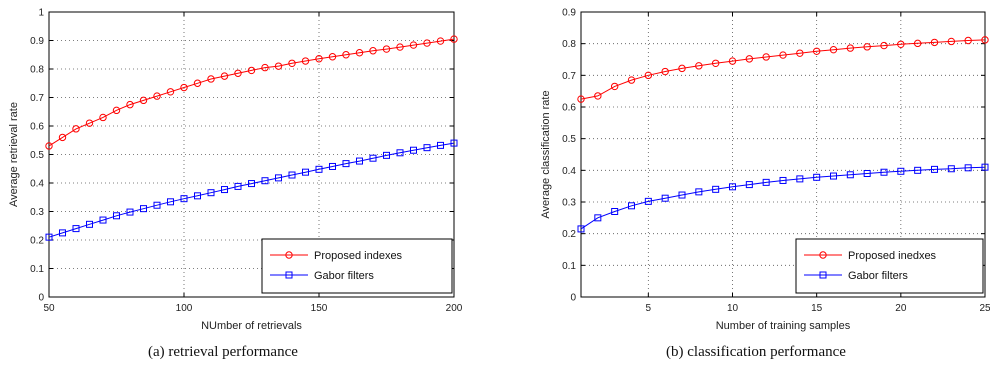 The image size is (990, 372). Describe the element at coordinates (984, 308) in the screenshot. I see `x-tick-label: 25` at that location.